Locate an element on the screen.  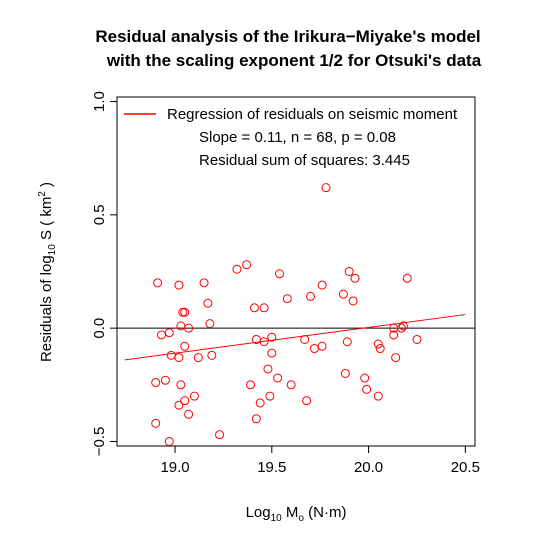
x-tick-label: 19.5 is located at coordinates (271, 467).